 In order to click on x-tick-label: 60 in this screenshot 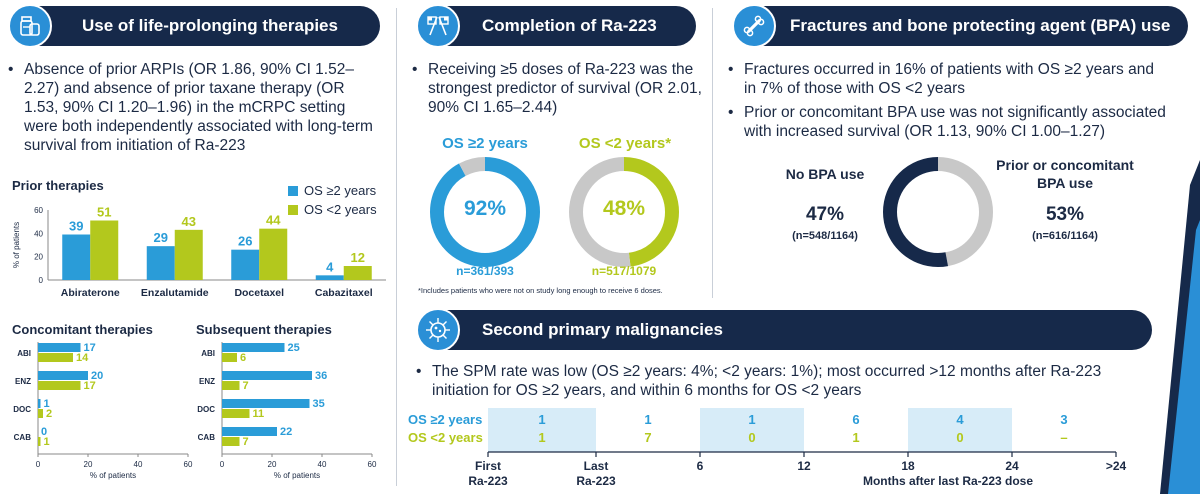, I will do `click(372, 464)`.